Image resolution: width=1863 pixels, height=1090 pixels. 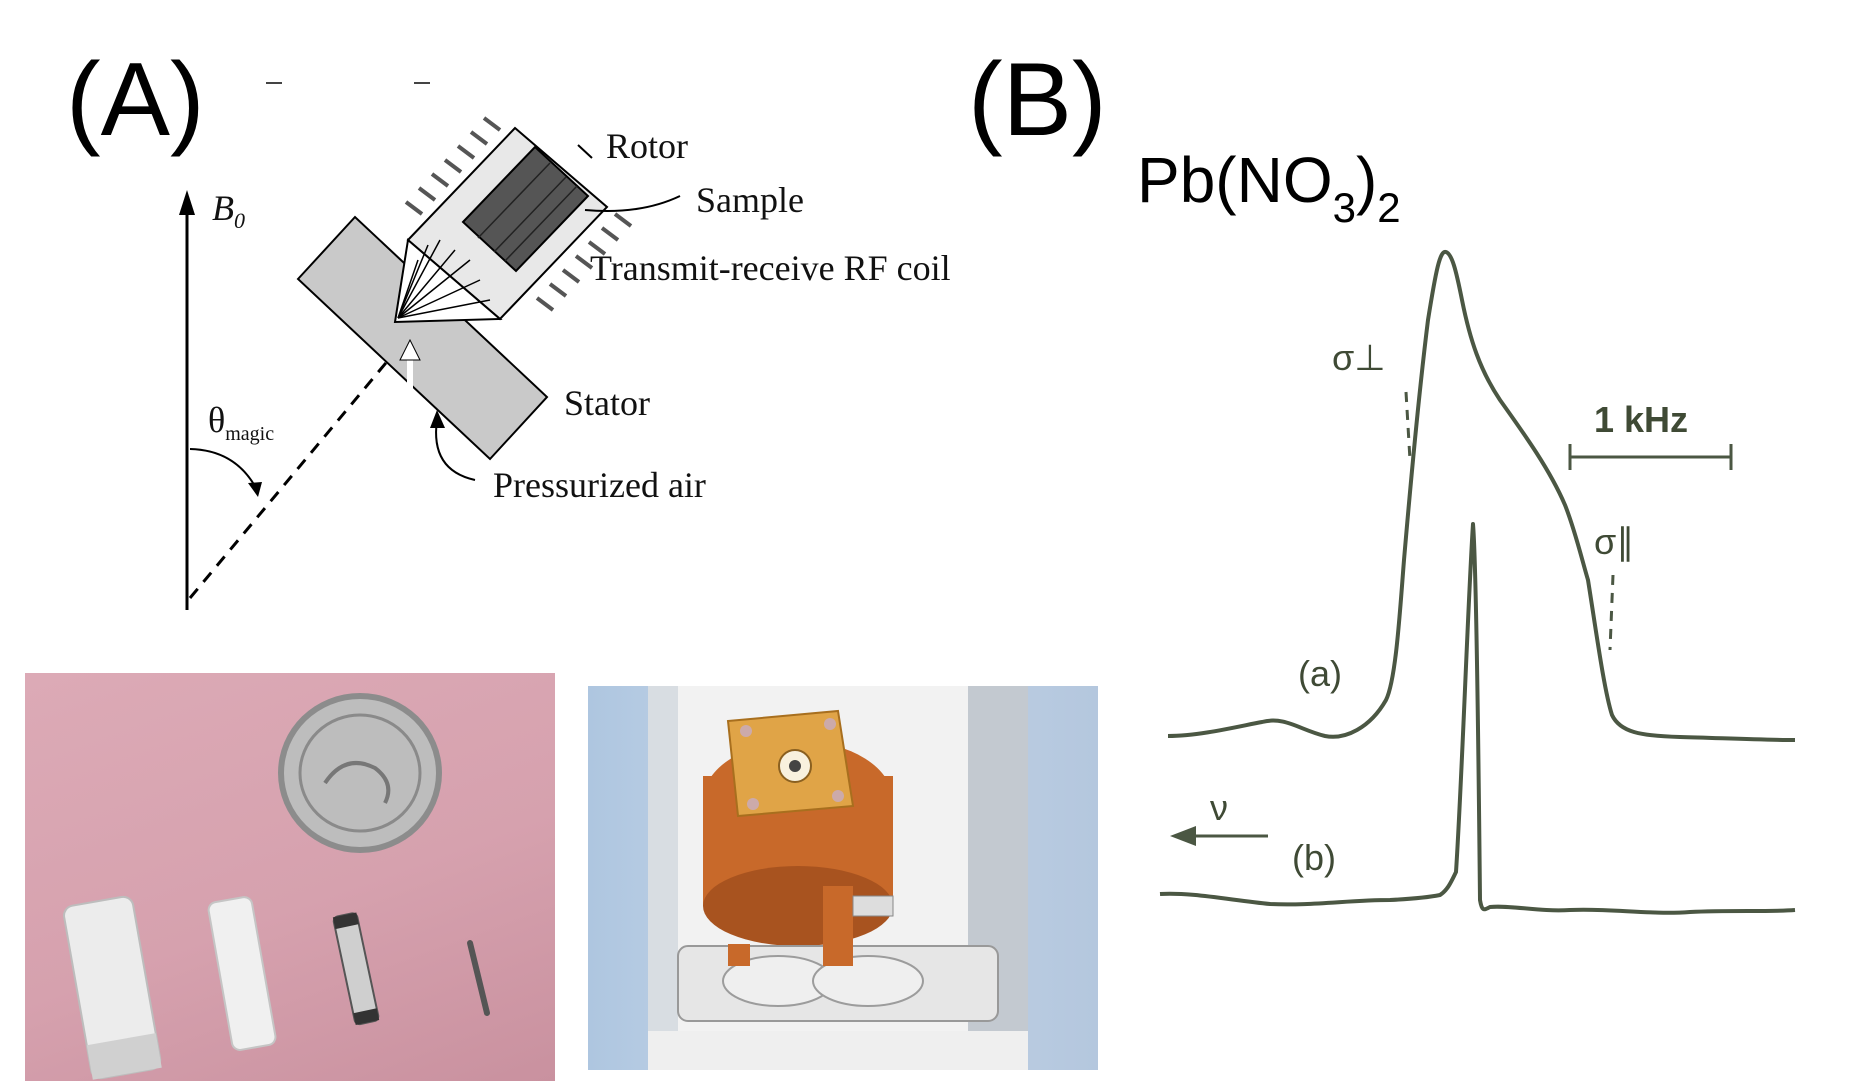 What do you see at coordinates (422, 338) in the screenshot?
I see `stator-block` at bounding box center [422, 338].